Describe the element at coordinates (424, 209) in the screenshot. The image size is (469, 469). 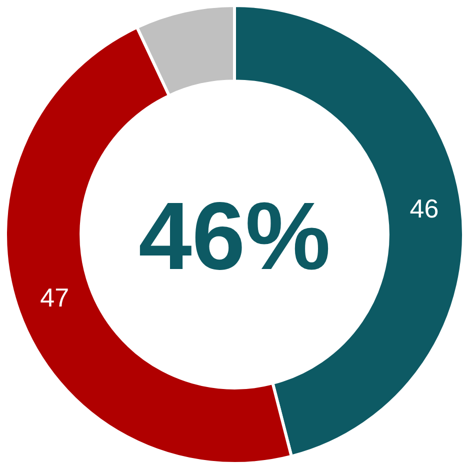
I see `data-label: 46` at that location.